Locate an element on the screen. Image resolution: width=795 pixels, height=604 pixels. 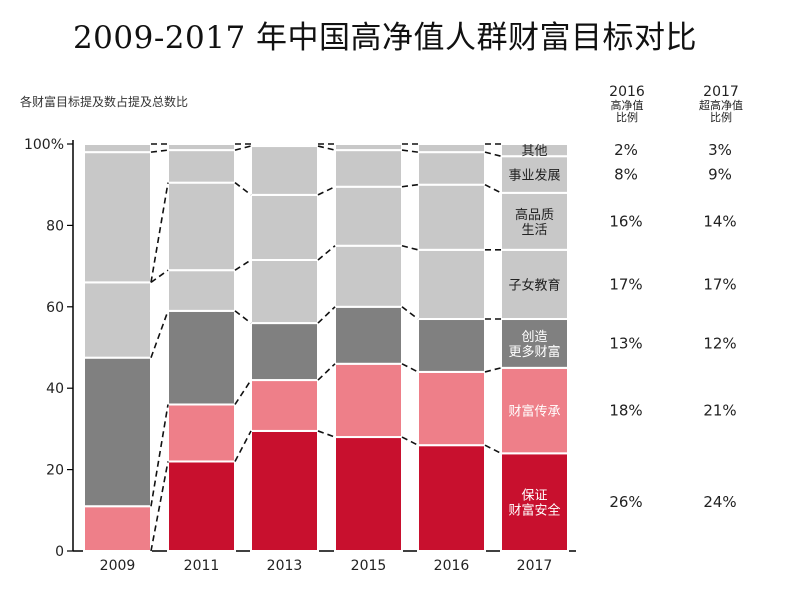
column-header-line: 超高净值 is located at coordinates (721, 105).